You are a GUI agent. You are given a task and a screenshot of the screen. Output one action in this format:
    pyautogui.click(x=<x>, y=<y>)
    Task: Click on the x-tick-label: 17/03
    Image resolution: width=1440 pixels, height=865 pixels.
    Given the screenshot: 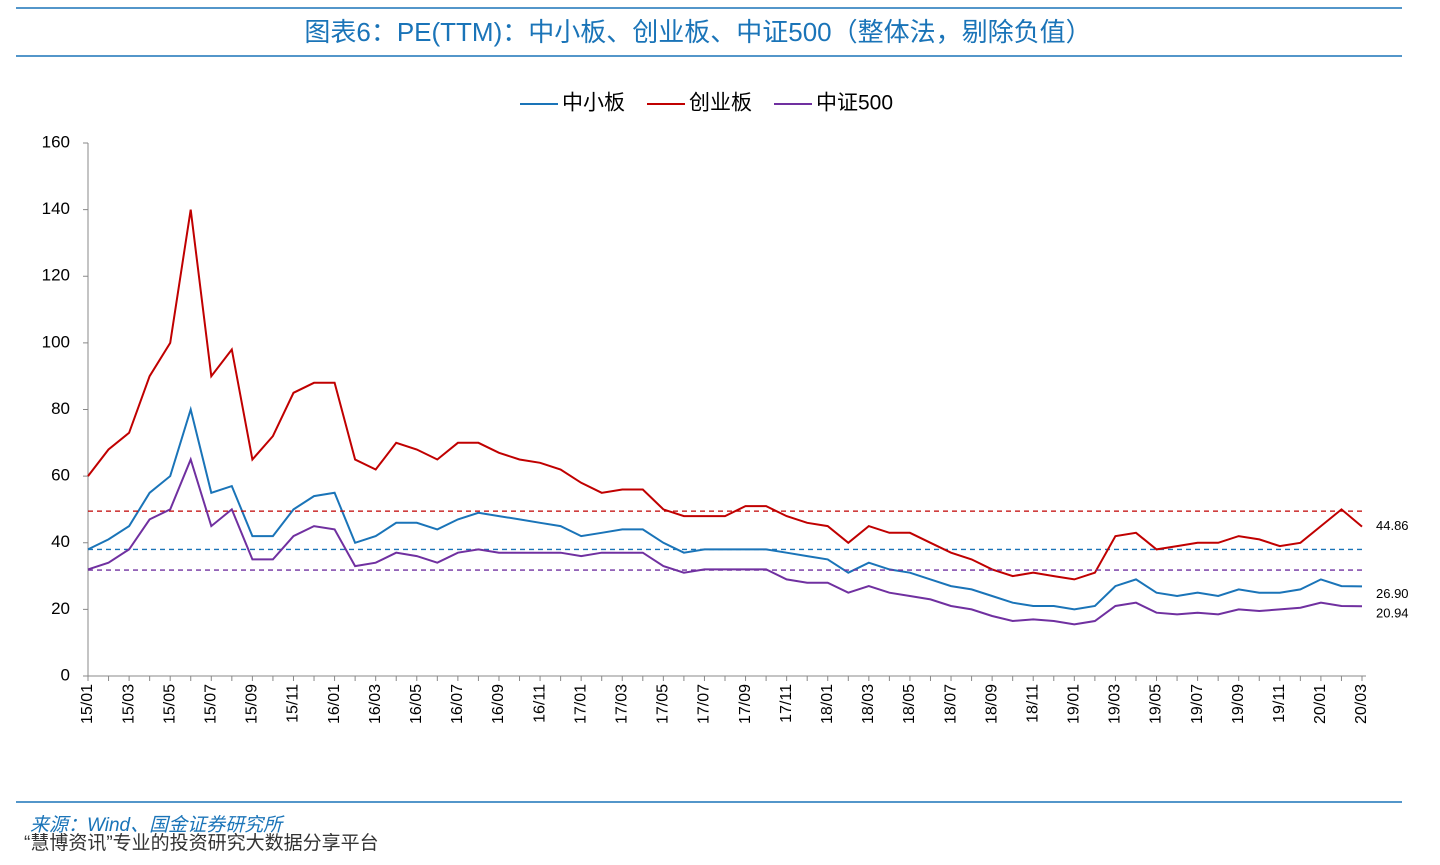 What is the action you would take?
    pyautogui.click(x=621, y=704)
    